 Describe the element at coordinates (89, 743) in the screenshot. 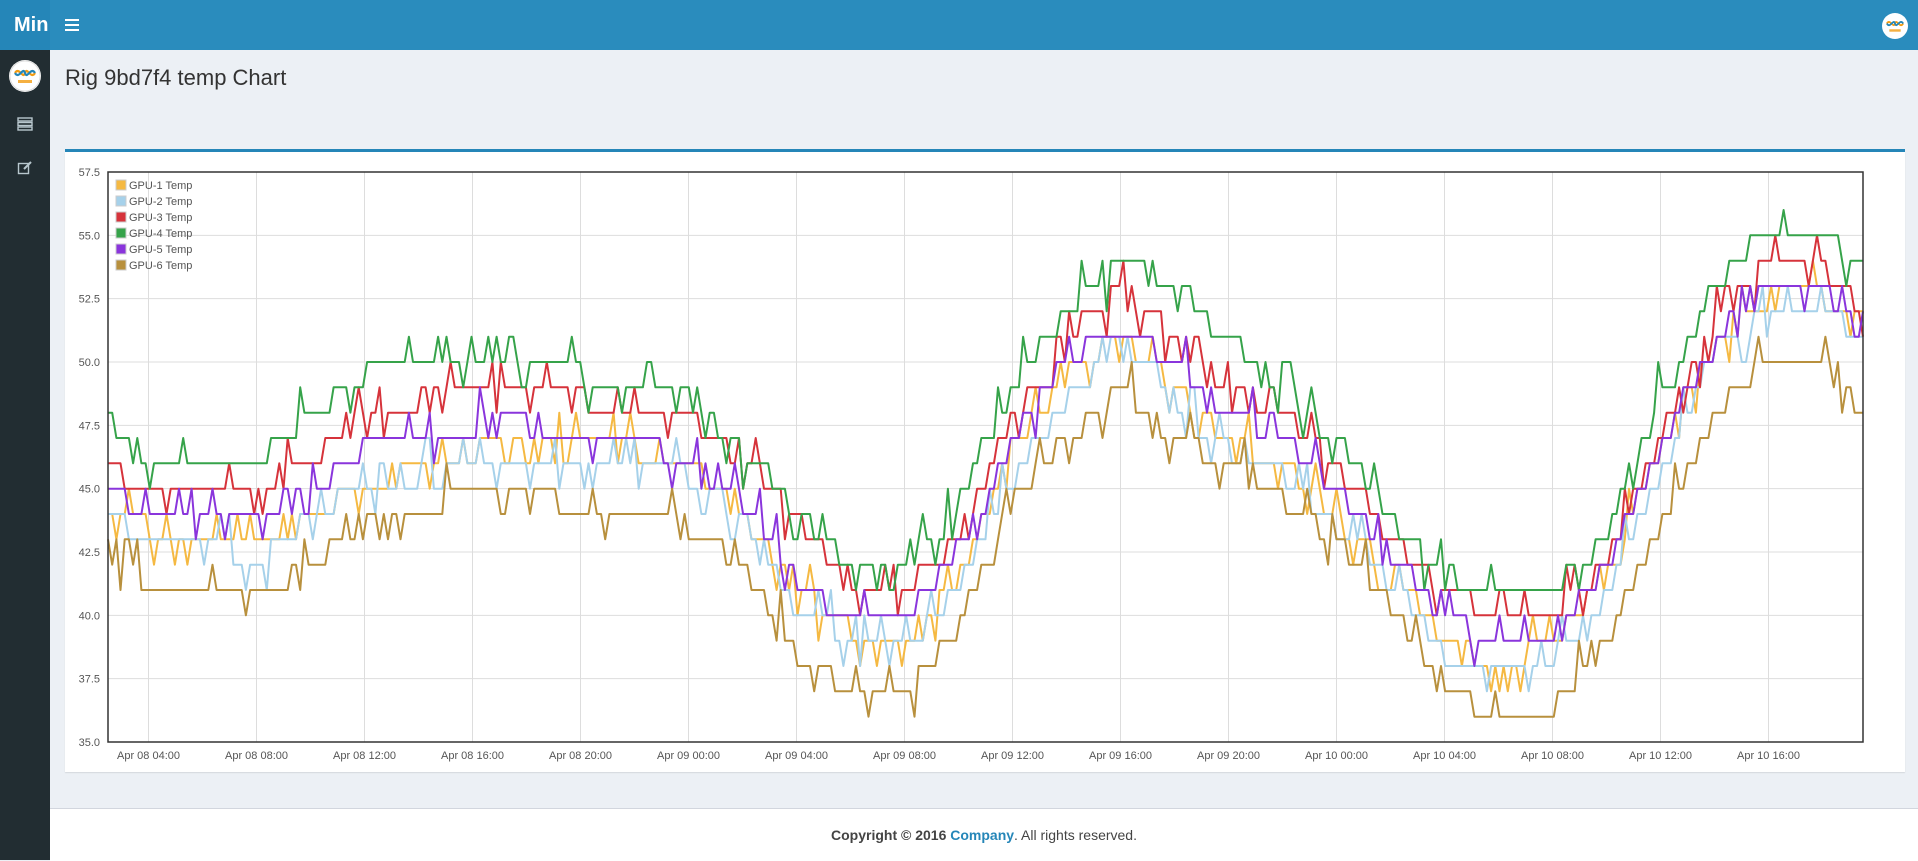

I see `y-tick-label: 35.0` at that location.